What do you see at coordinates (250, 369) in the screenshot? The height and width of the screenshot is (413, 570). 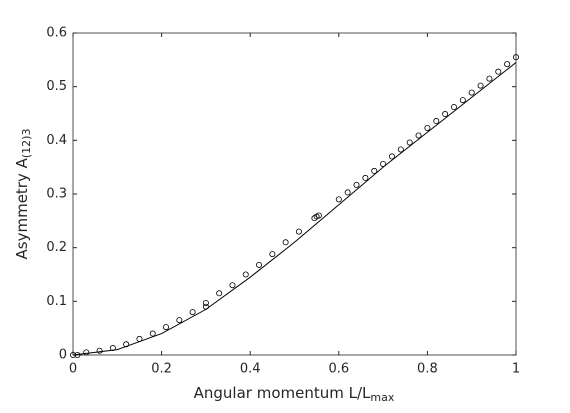 I see `x-tick-label: 0.4` at bounding box center [250, 369].